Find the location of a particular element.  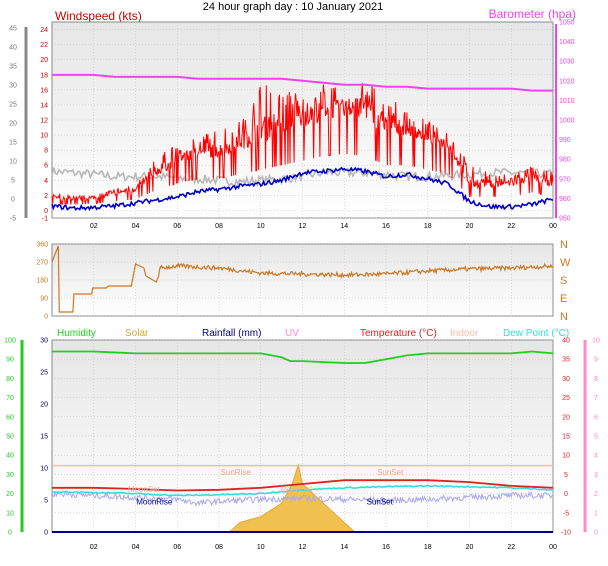

outer-y-tick: 35 is located at coordinates (13, 67).